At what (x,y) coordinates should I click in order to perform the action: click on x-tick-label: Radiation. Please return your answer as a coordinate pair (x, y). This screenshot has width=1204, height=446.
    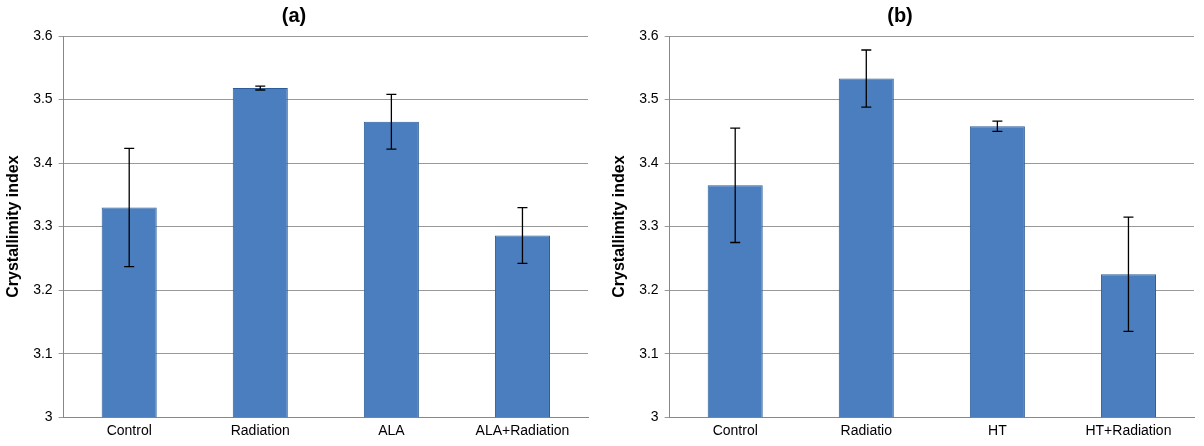
    Looking at the image, I should click on (260, 430).